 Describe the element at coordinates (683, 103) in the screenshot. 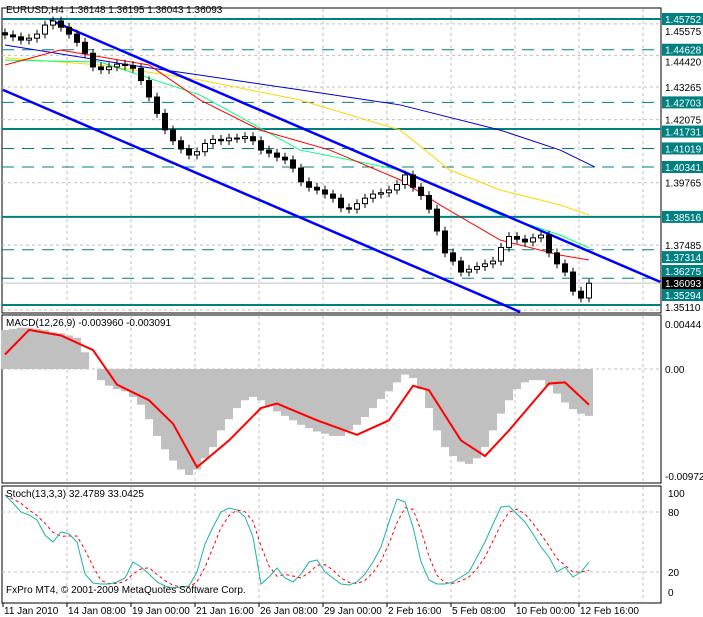

I see `level-price-label: 1.42703` at that location.